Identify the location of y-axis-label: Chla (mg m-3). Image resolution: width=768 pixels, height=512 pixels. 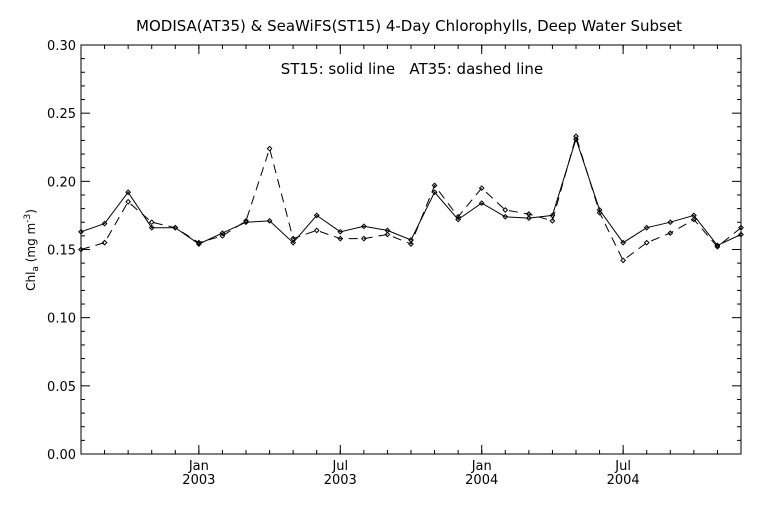
(32, 250).